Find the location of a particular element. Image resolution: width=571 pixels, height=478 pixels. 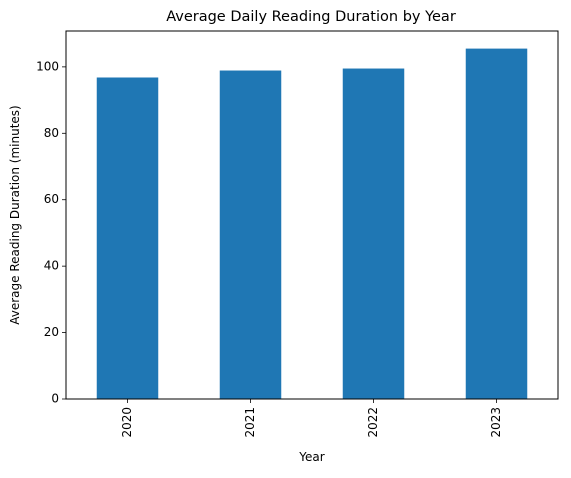

y-tick-label-80: 80 is located at coordinates (51, 133).